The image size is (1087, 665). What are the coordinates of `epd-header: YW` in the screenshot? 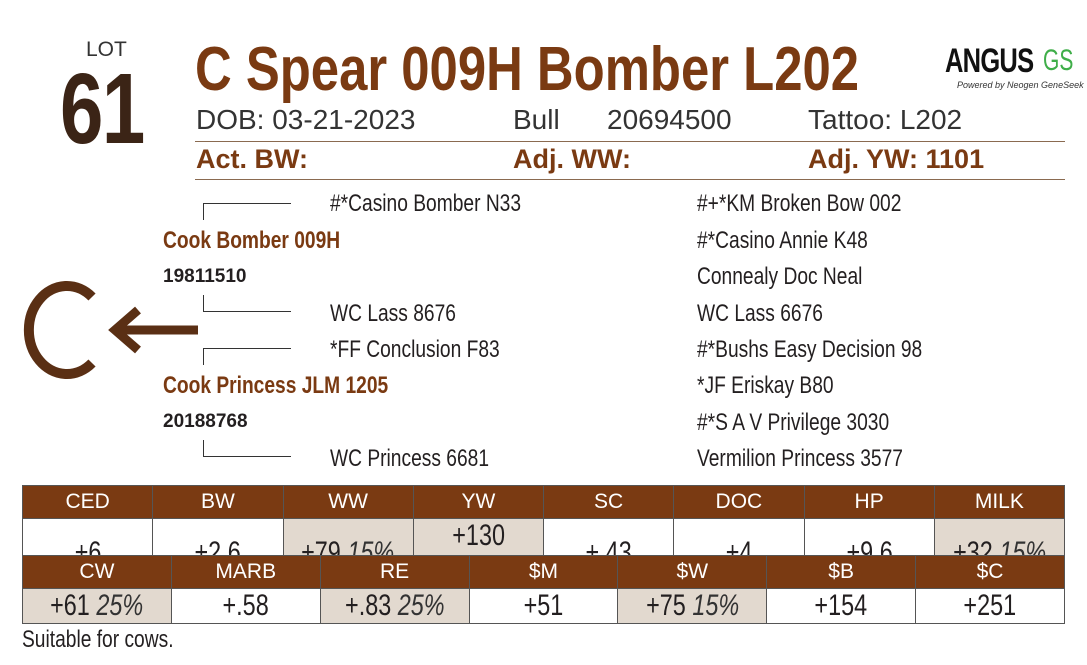 It's located at (478, 502).